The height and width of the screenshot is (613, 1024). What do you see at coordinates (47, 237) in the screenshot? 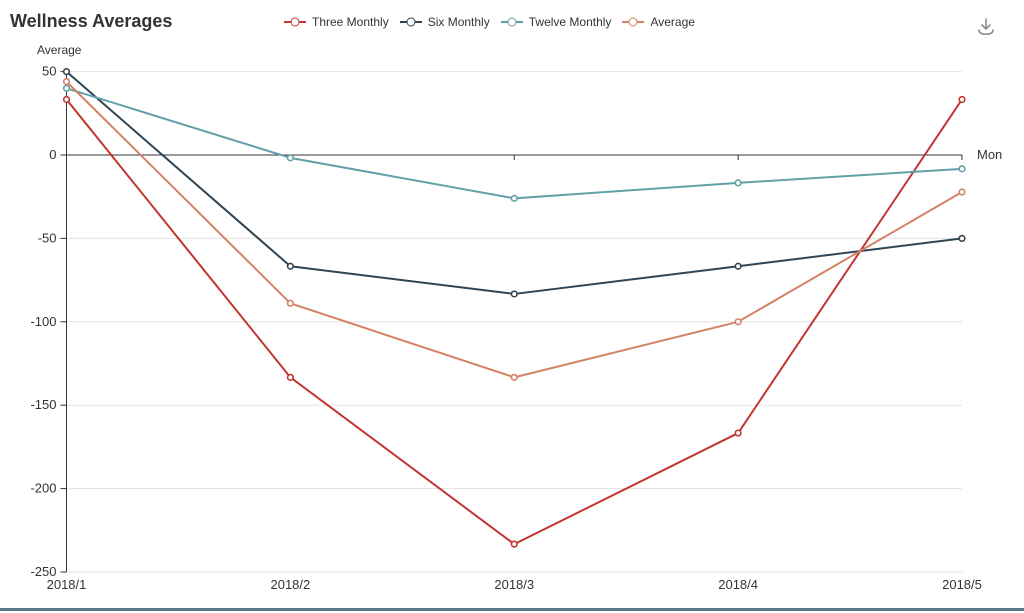
I see `y-tick-label: -50` at bounding box center [47, 237].